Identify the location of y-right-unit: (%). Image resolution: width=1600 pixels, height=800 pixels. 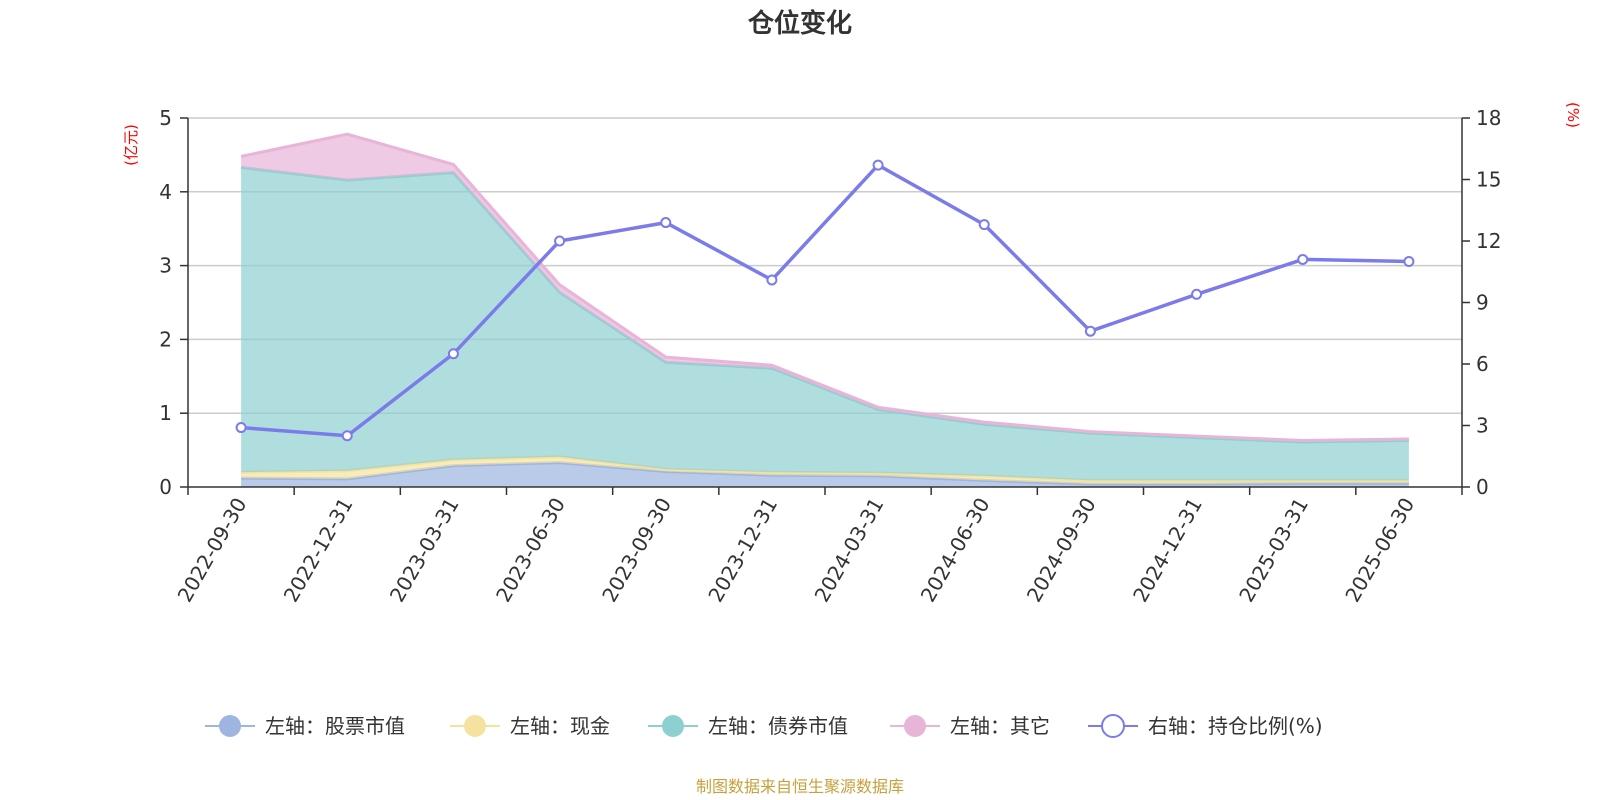
(1573, 115).